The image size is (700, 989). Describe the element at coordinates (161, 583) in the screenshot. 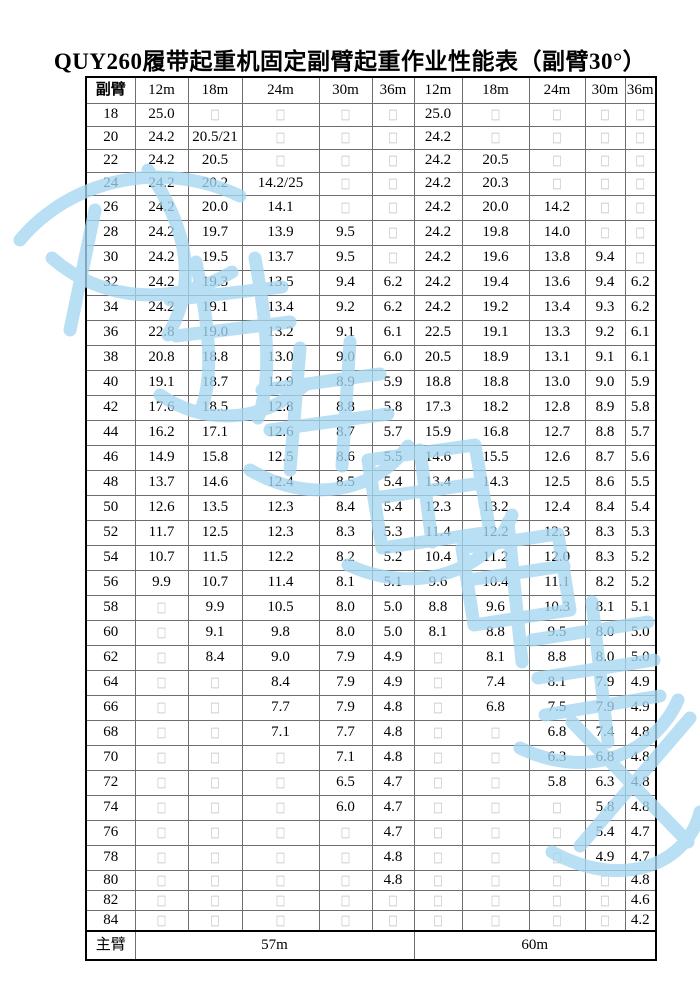

I see `capacity-cell: 9.9` at that location.